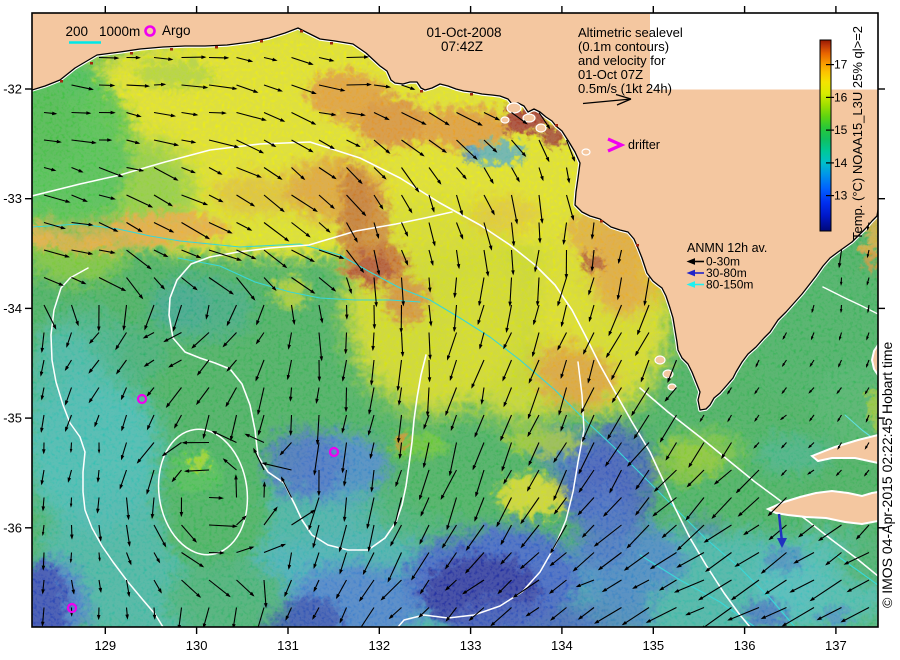 This screenshot has width=900, height=660. I want to click on svg-text: 1000m, so click(119, 31).